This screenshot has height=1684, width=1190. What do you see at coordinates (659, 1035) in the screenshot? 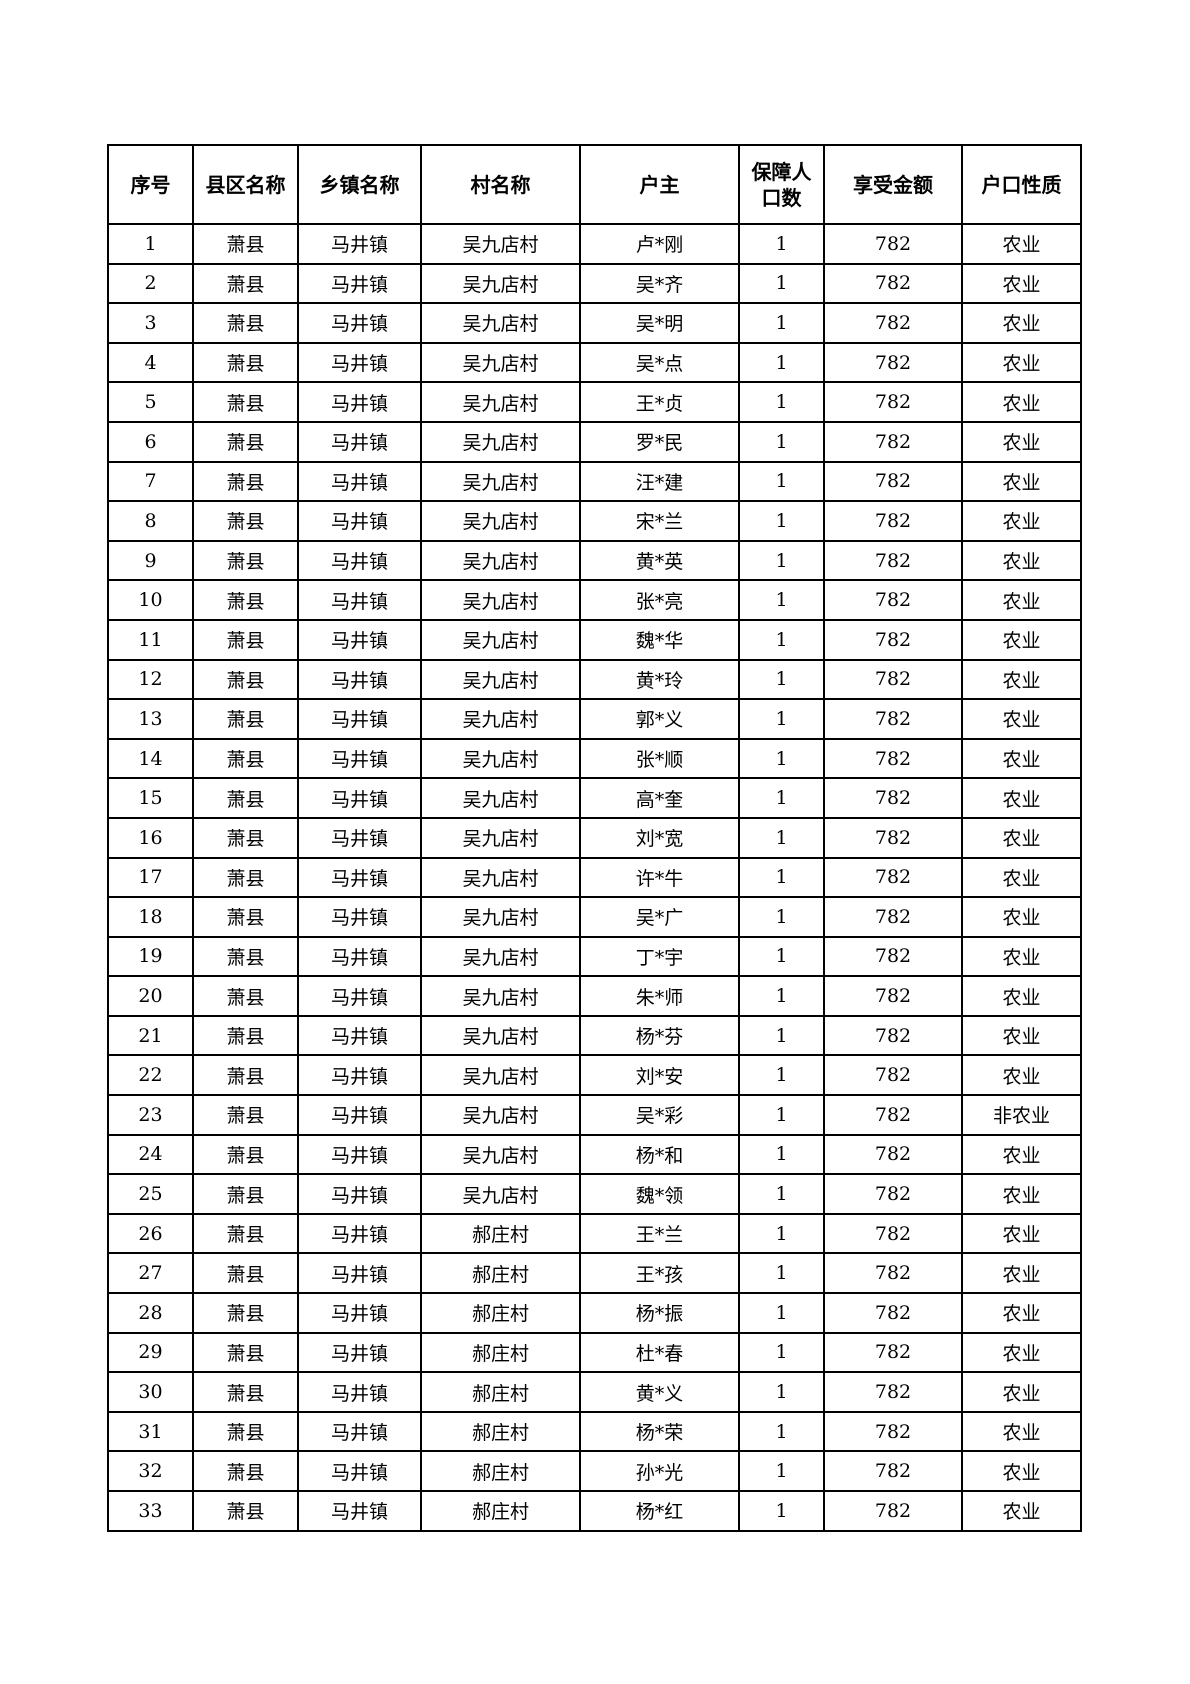
I see `cell-householder: 杨*芬` at bounding box center [659, 1035].